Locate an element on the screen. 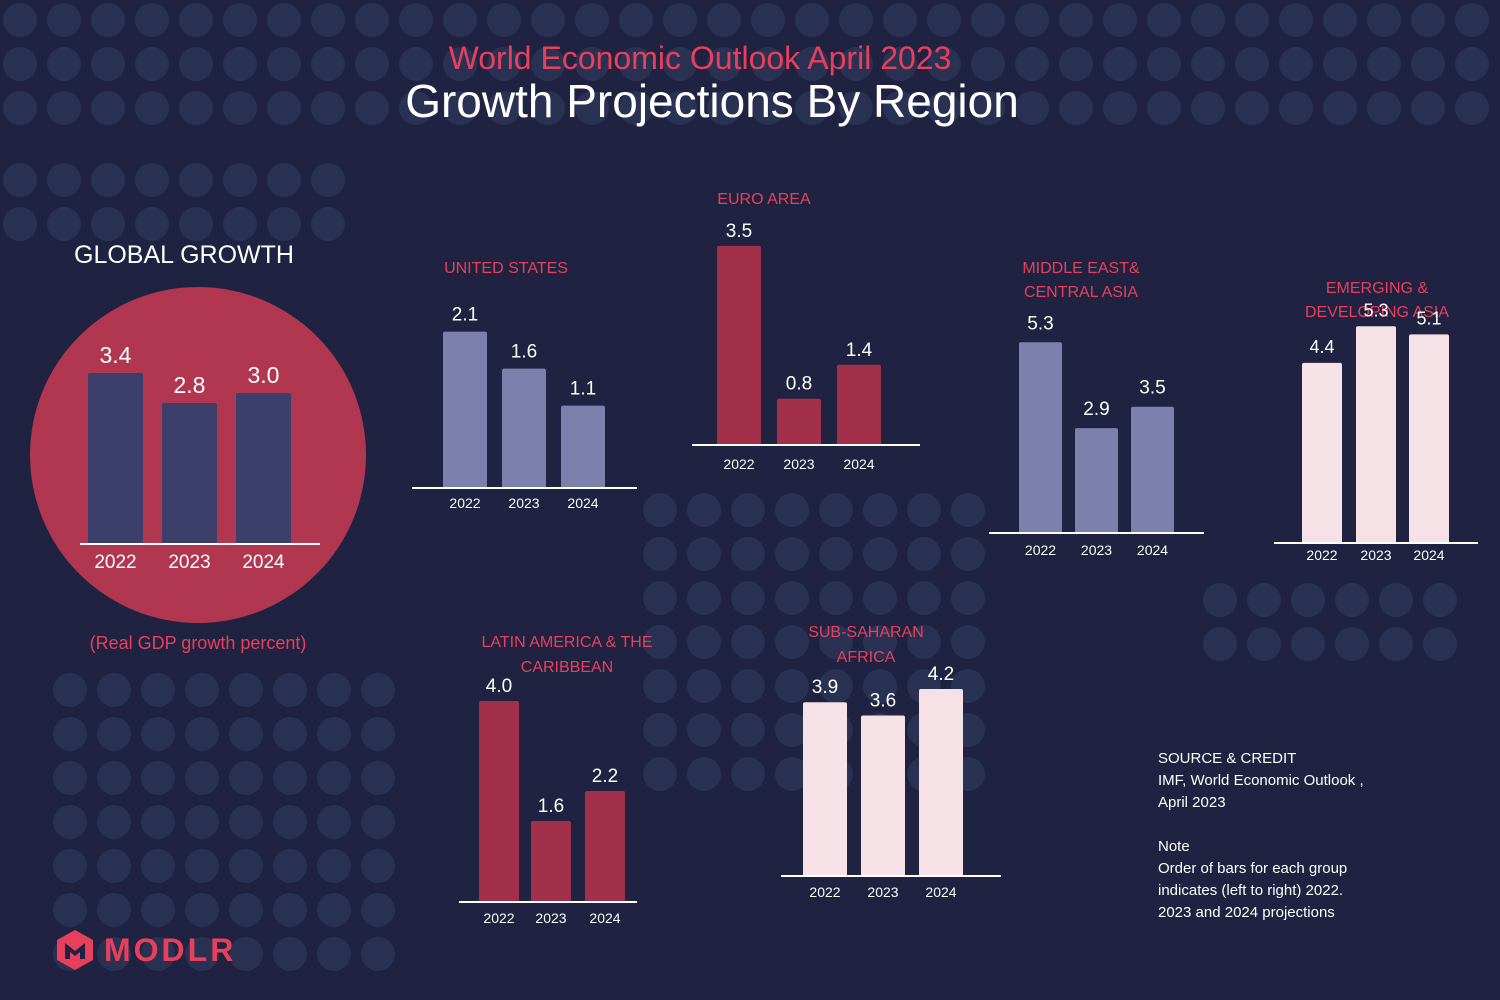  data-label: 0.8 is located at coordinates (799, 384).